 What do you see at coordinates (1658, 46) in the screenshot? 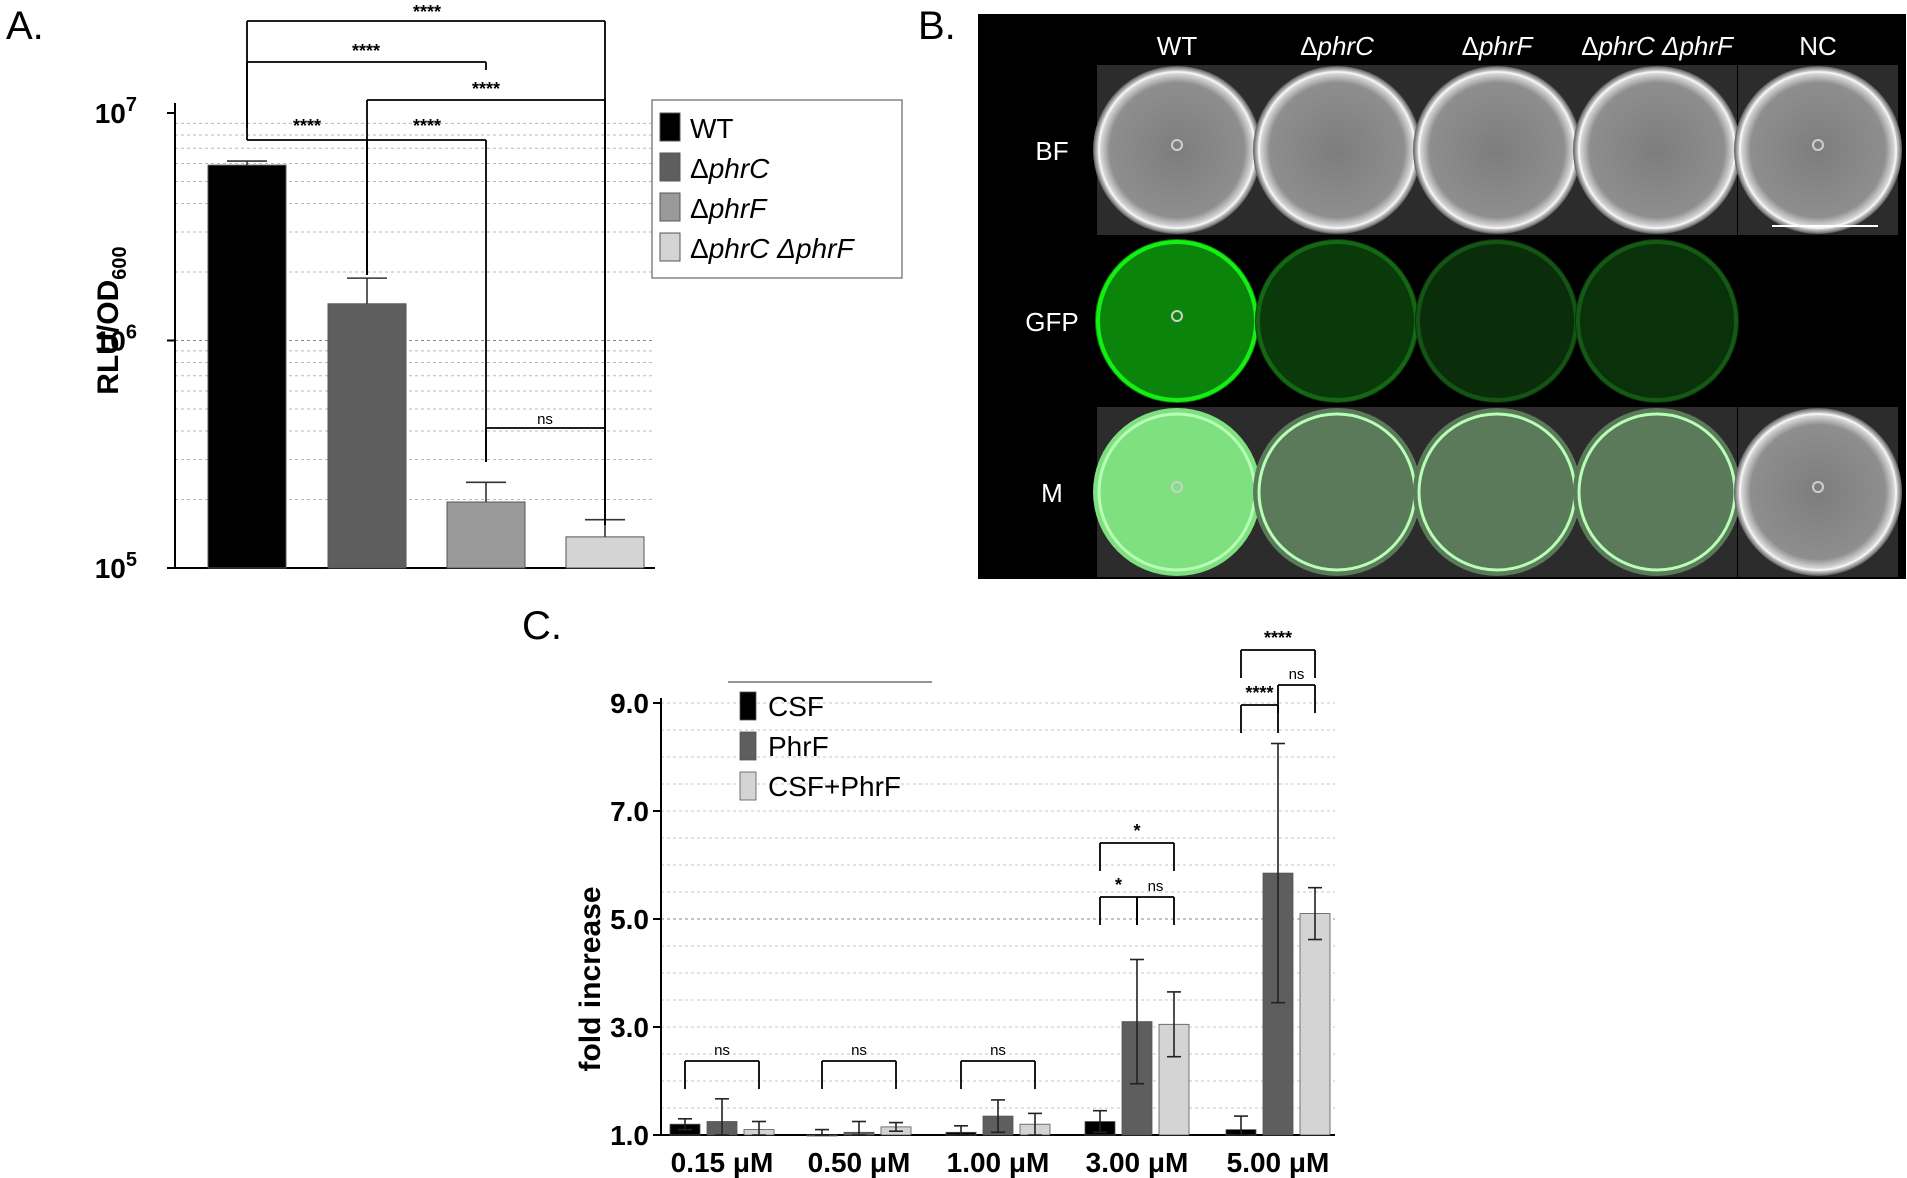
I see `column-header: ΔphrC ΔphrF` at bounding box center [1658, 46].